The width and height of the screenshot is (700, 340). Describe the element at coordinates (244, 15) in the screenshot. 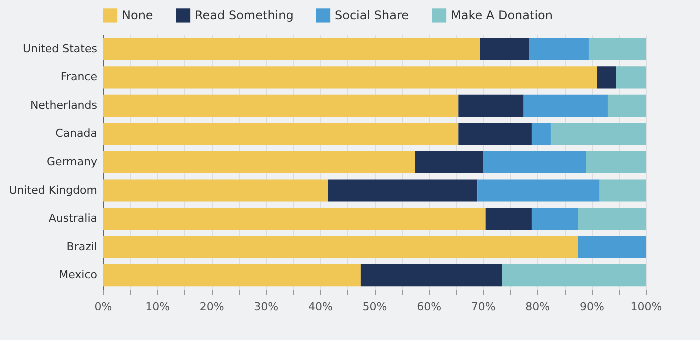

I see `legend-label: Read Something` at that location.